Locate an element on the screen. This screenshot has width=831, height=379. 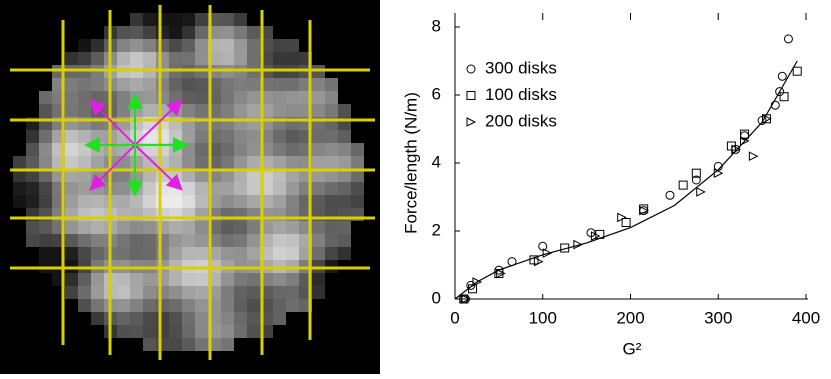
y-axis-label: Force/length (N/m) is located at coordinates (410, 163).